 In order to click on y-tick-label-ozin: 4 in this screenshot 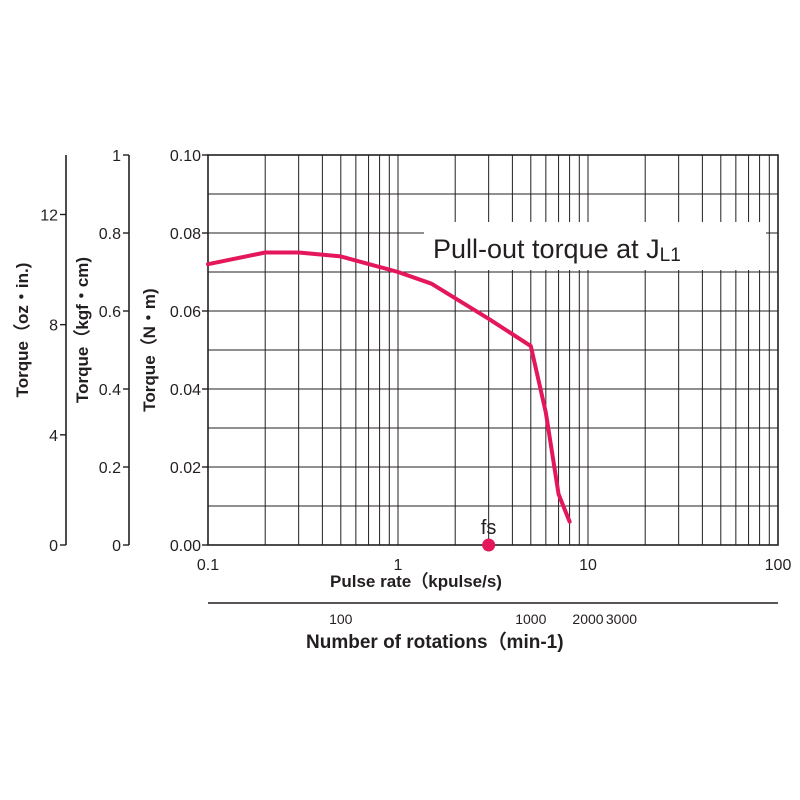, I will do `click(53, 436)`.